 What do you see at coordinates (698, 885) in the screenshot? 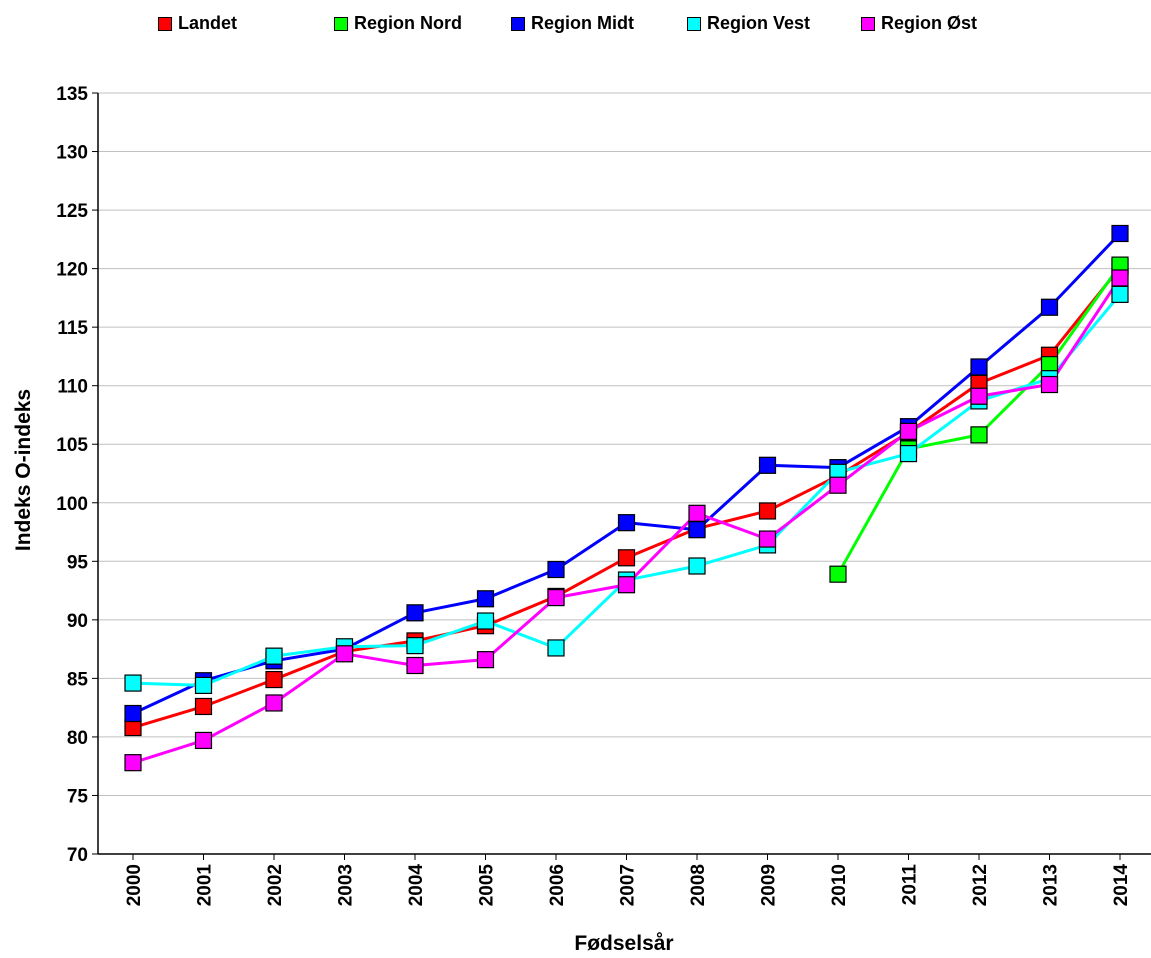
I see `x-tick-label: 2008` at bounding box center [698, 885].